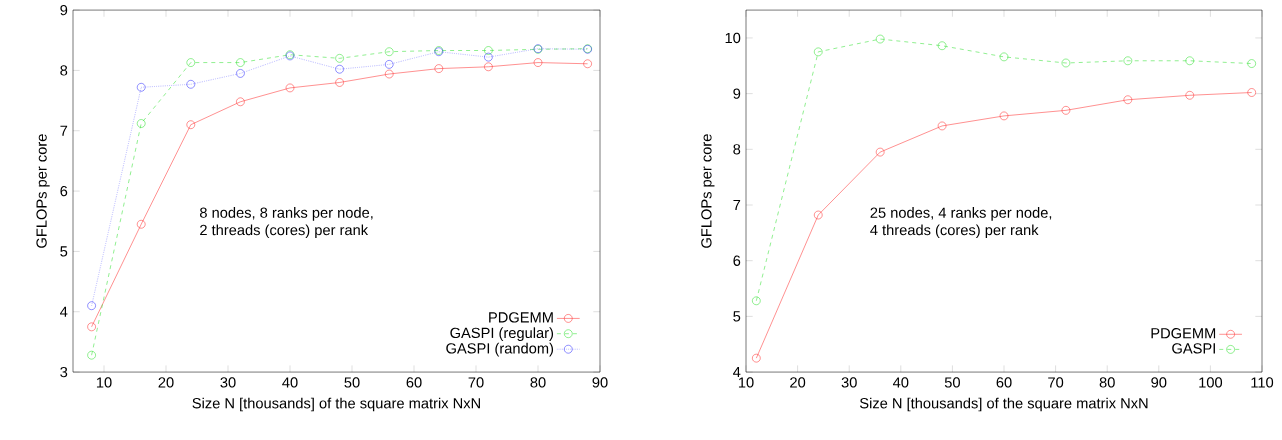 This screenshot has height=440, width=1282. I want to click on annotation: 8 nodes, 8 ranks per node,, so click(286, 214).